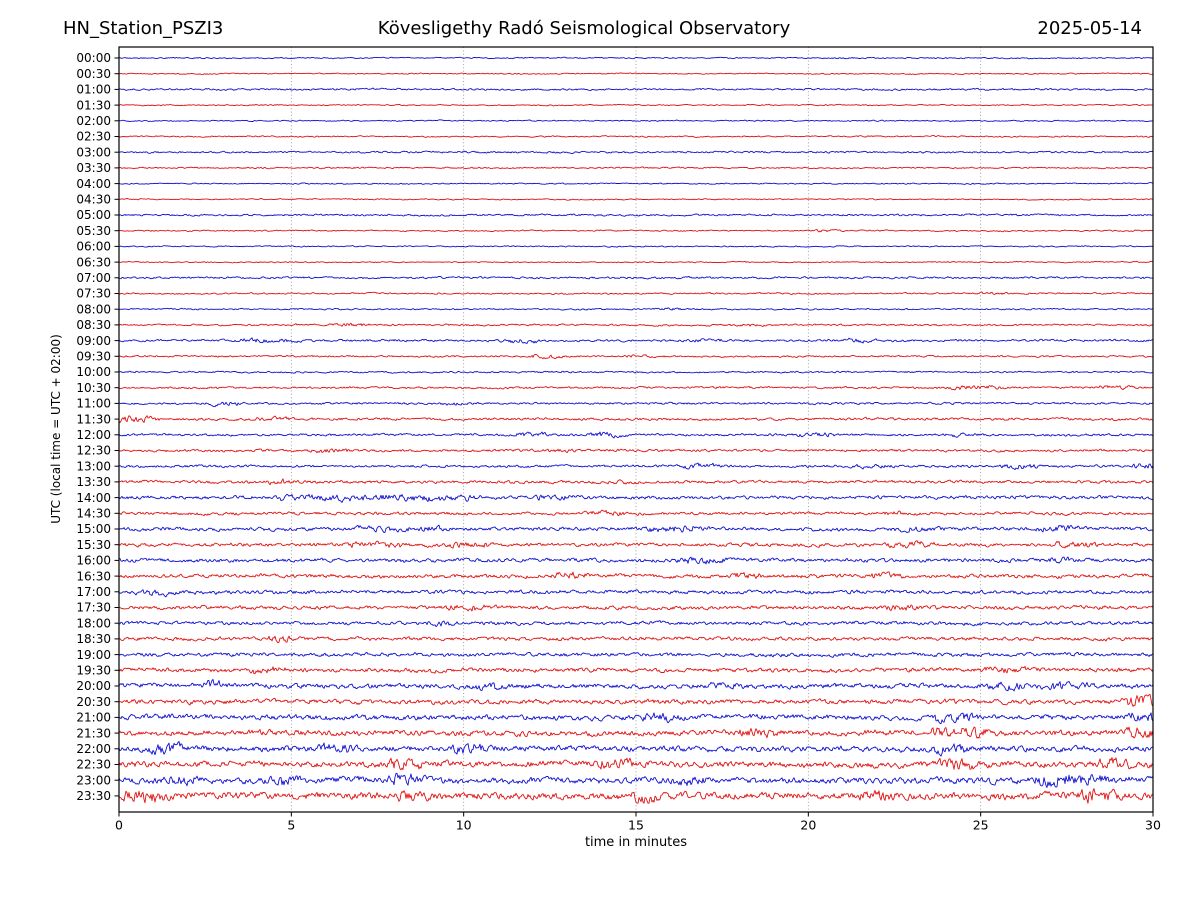  I want to click on y-tick-label: 18:30, so click(93, 639).